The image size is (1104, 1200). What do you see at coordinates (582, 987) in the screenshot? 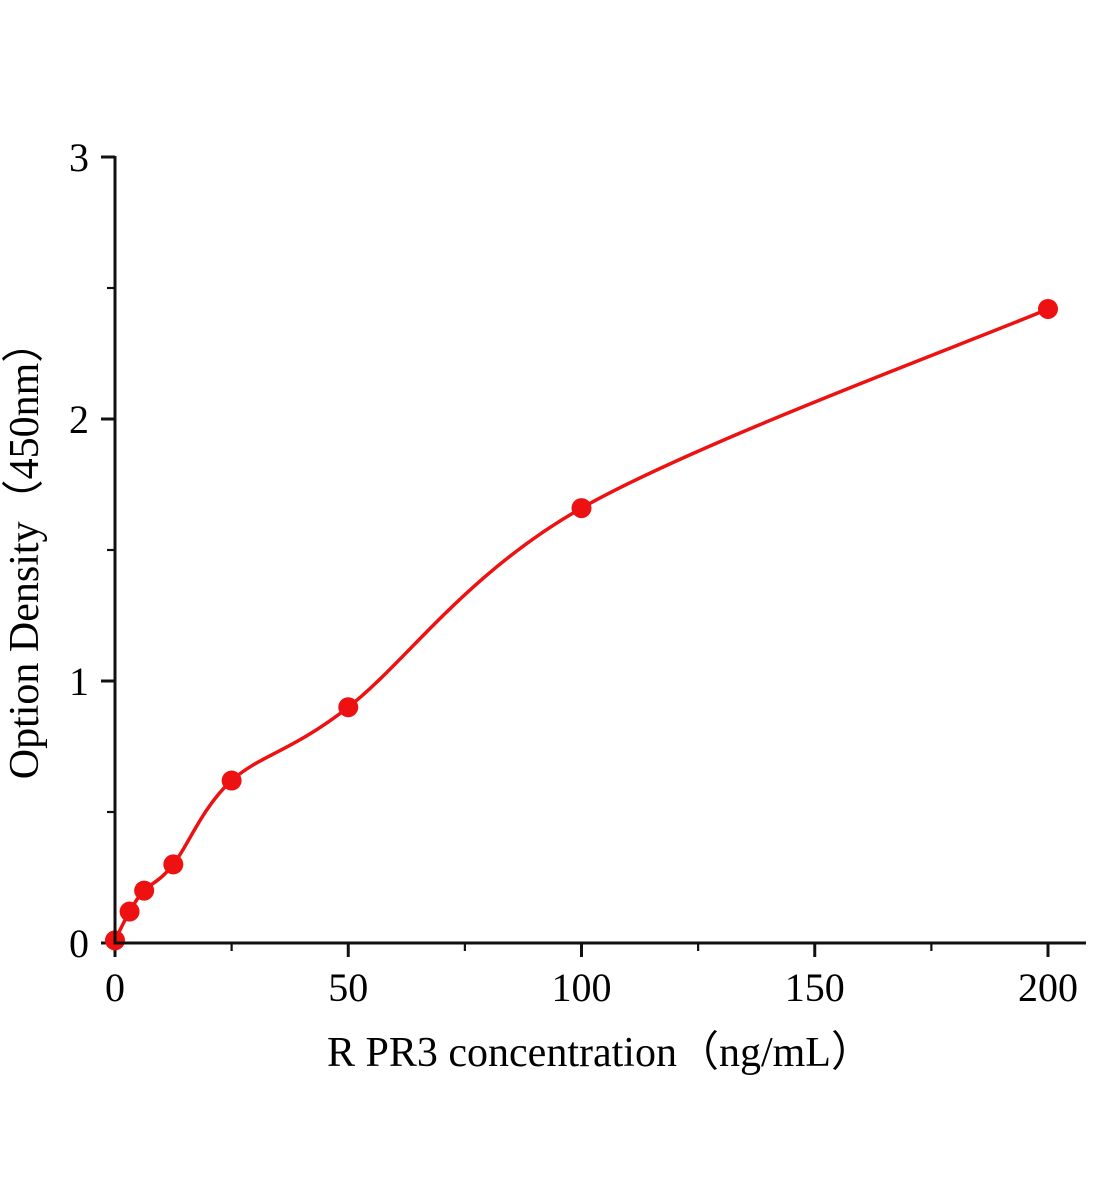
I see `x-tick-label: 100` at bounding box center [582, 987].